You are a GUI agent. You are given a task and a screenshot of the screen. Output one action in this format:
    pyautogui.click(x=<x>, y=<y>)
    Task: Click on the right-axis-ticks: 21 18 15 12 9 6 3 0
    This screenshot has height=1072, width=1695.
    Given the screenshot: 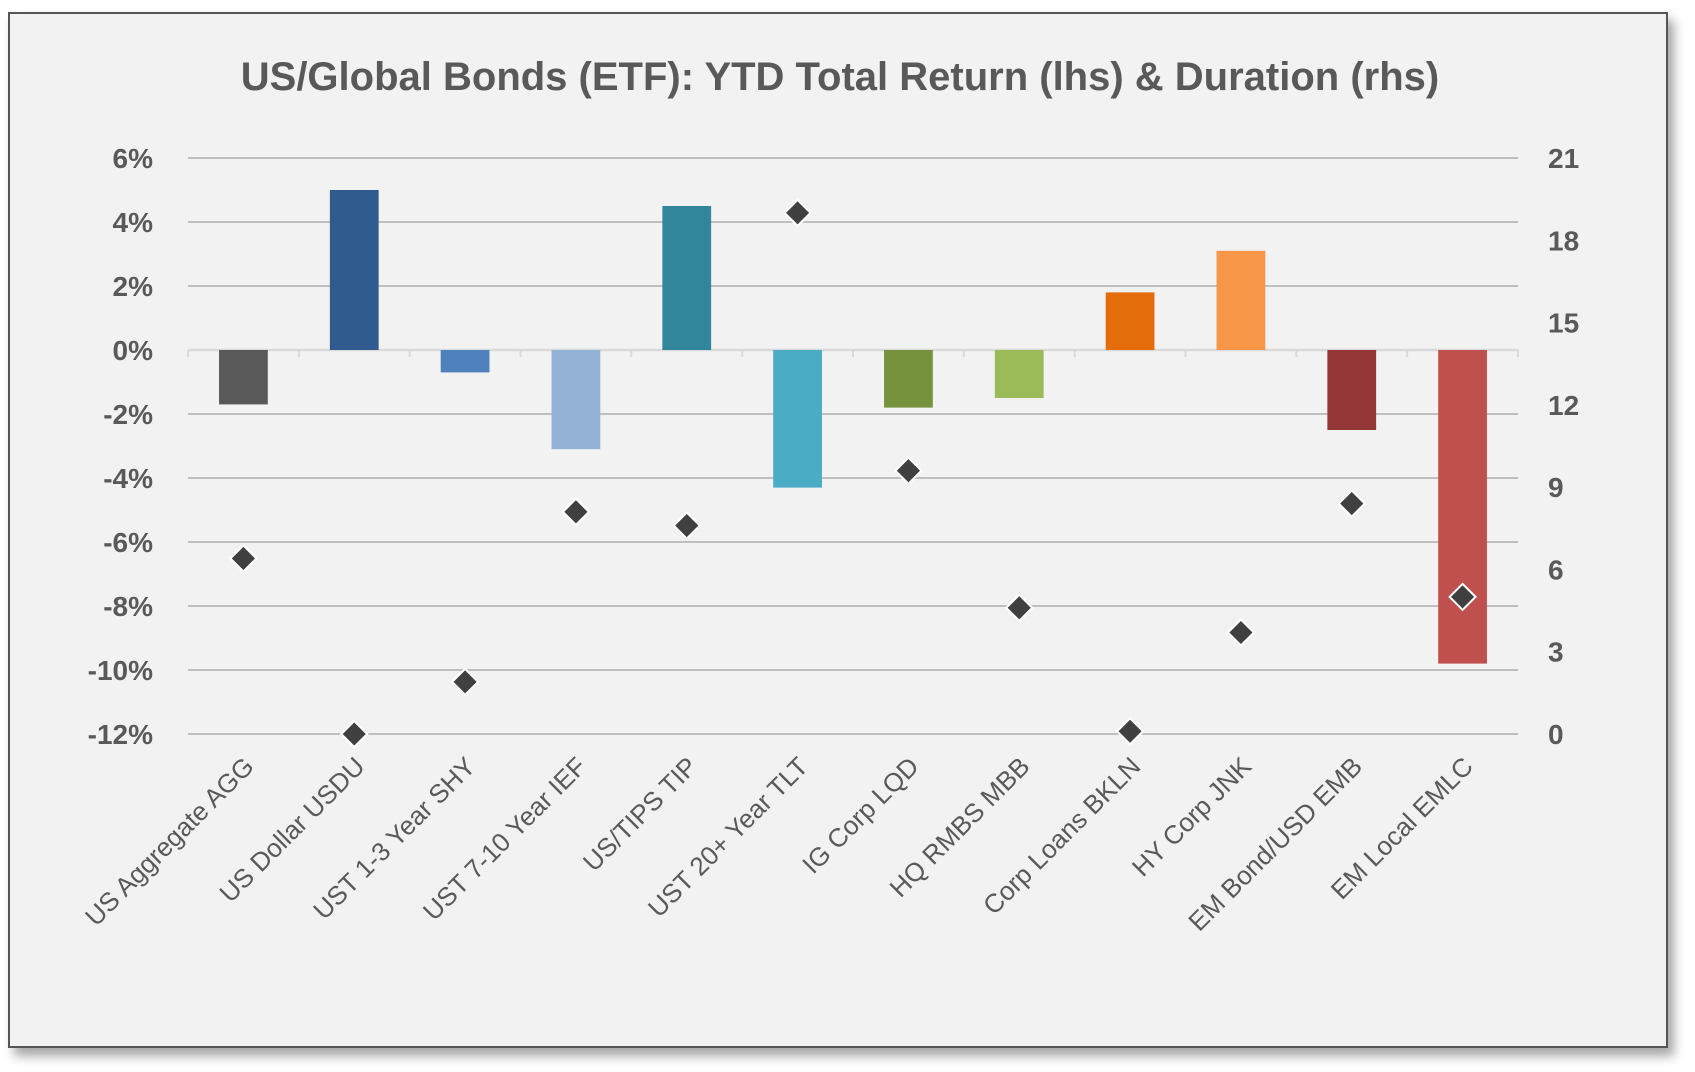 What is the action you would take?
    pyautogui.click(x=1563, y=446)
    